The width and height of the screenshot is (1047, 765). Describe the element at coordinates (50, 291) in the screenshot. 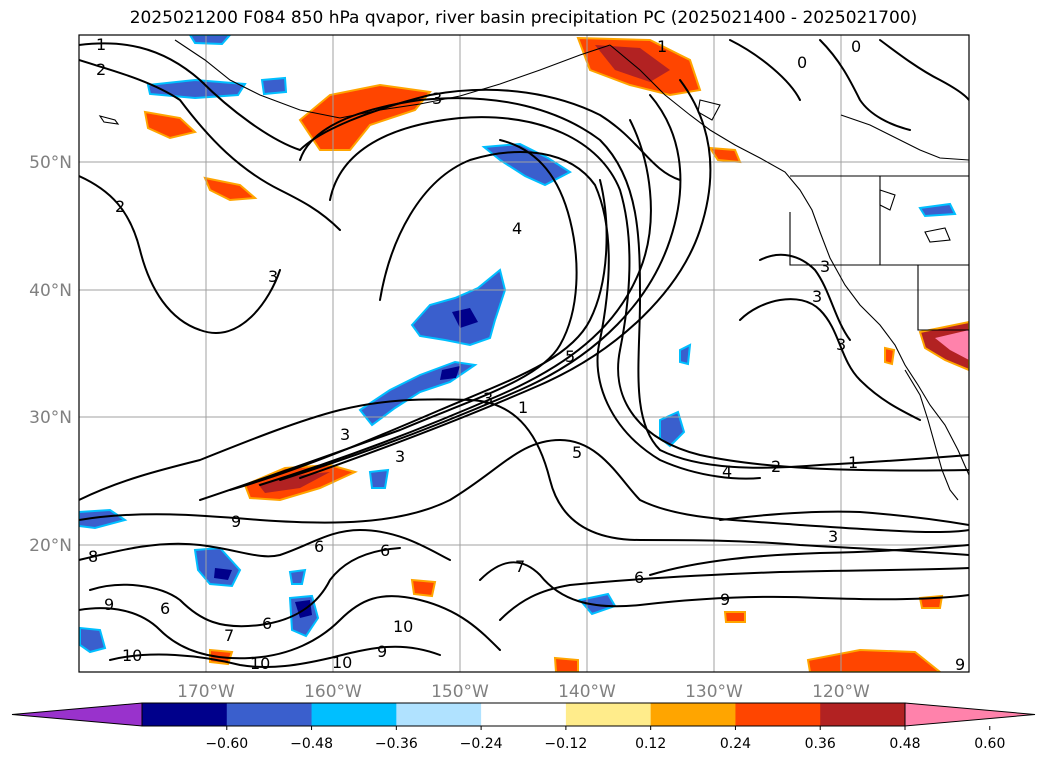

I see `lat-label-40n: 40°N` at that location.